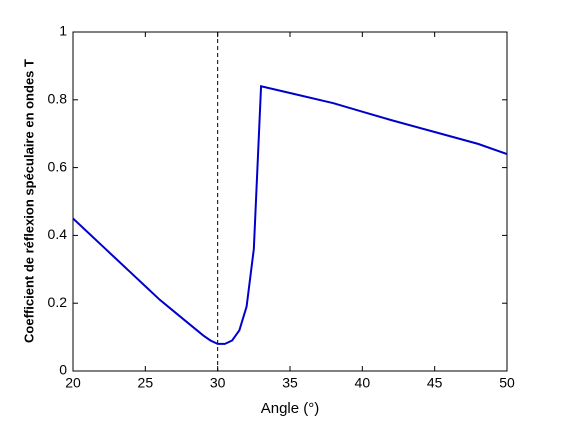  What do you see at coordinates (290, 383) in the screenshot?
I see `x-tick-label: 35` at bounding box center [290, 383].